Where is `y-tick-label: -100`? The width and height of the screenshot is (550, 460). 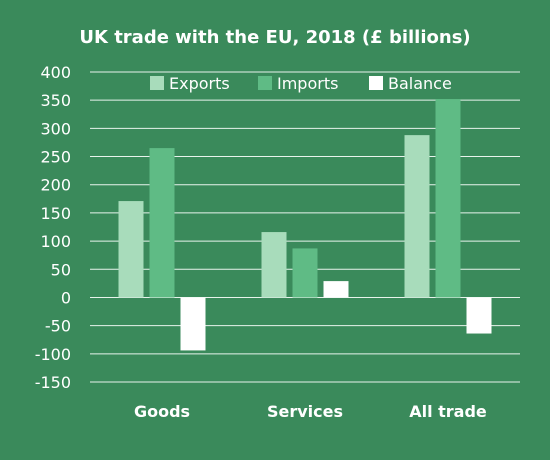 y-tick-label: -100 is located at coordinates (53, 354).